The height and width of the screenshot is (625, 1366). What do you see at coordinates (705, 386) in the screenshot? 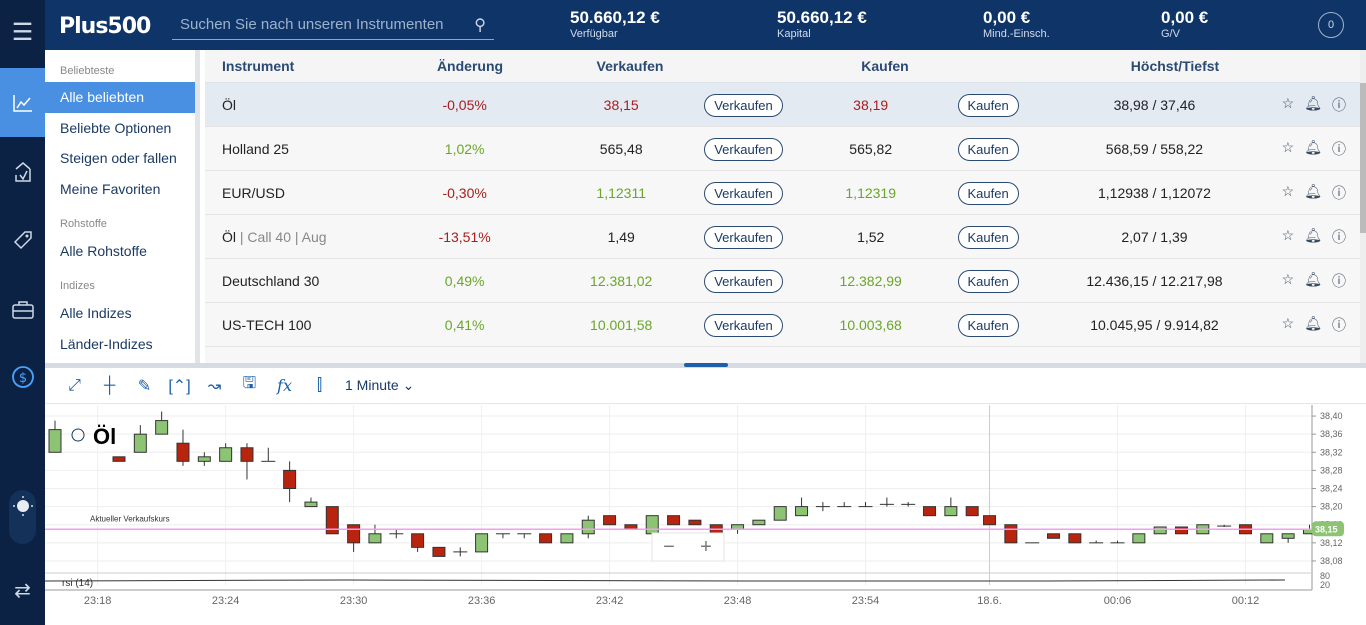
I see `chart-toolbar: ⤢ ┼ ✎ [⌃] ↝ 🖫 fx ⫿ 1 Minute ⌄` at bounding box center [705, 386].